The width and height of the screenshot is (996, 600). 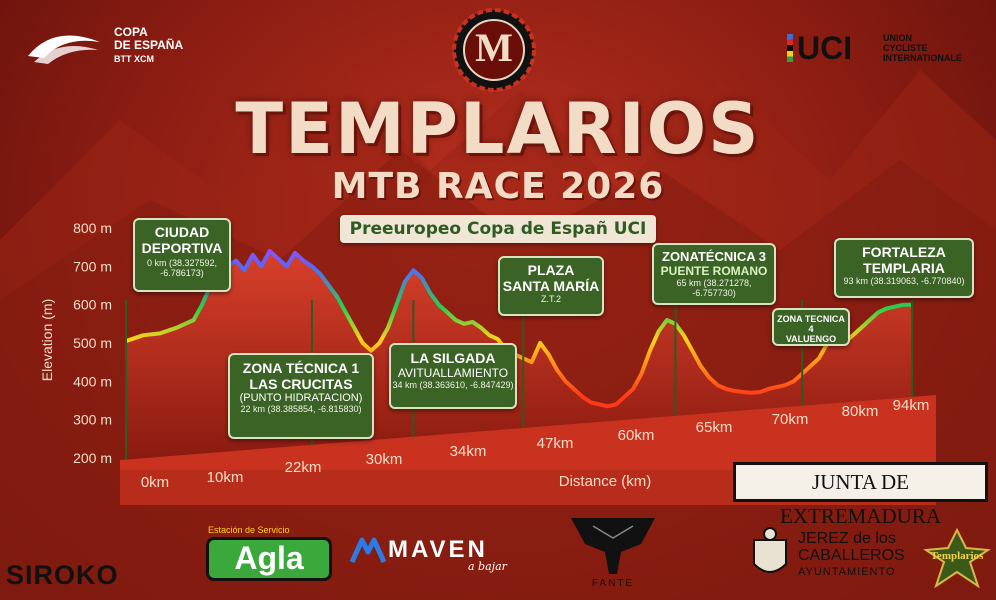 I want to click on fante-logo: FANTE, so click(x=613, y=552).